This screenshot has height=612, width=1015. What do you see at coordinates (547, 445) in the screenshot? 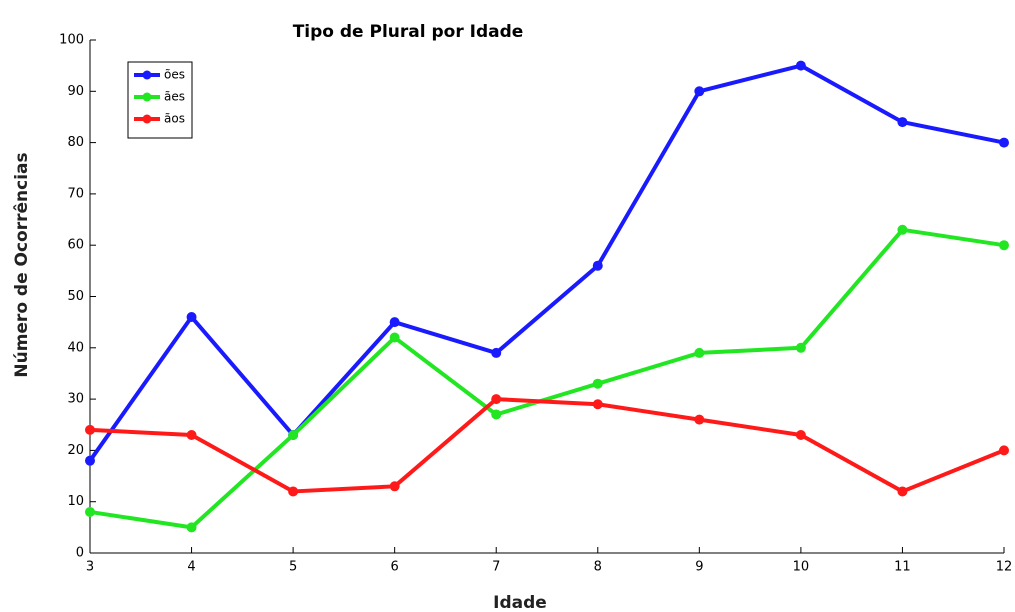
I see `series-line` at bounding box center [547, 445].